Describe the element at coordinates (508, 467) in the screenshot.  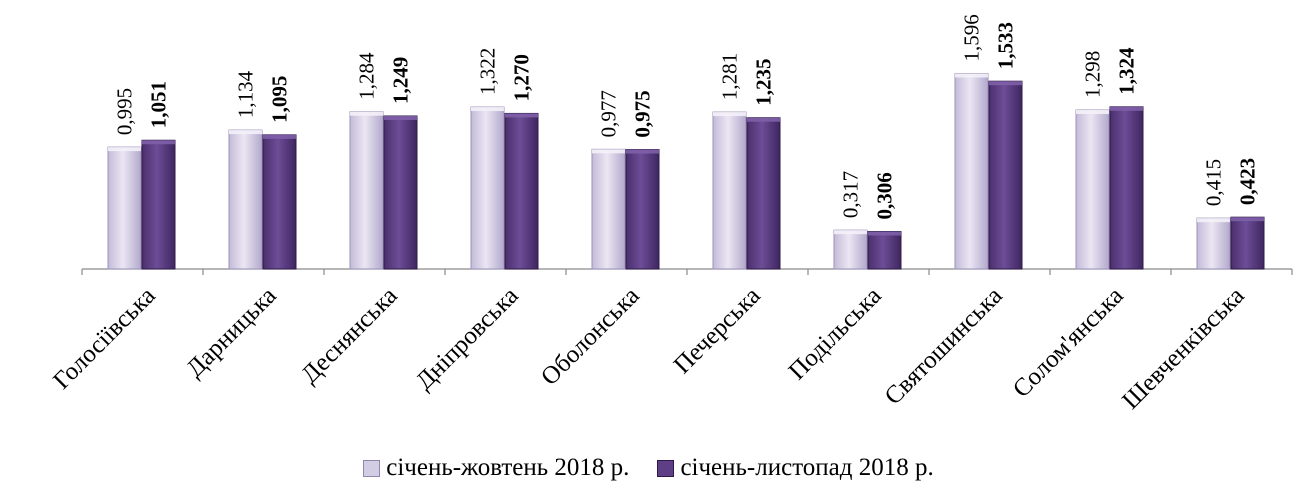
I see `legend-label-series-1: січень-жовтень 2018 р.` at that location.